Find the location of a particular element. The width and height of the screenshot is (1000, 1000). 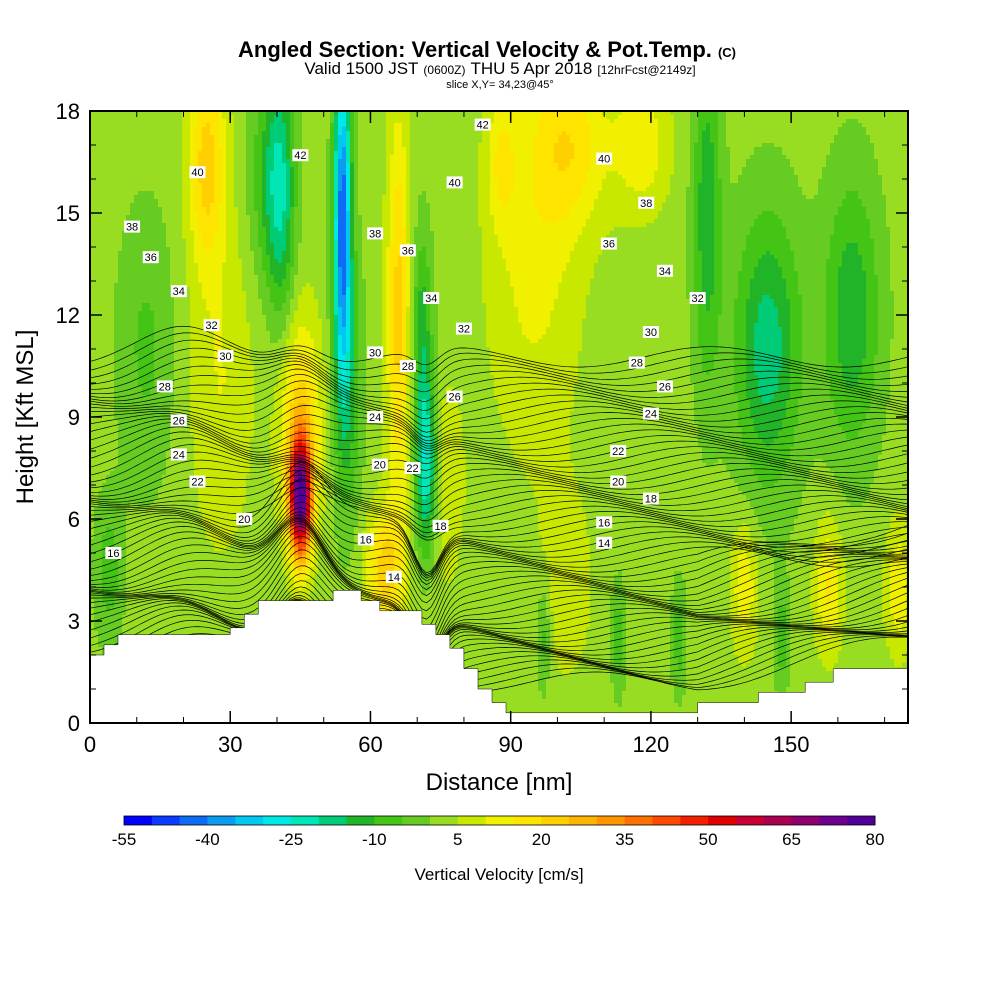

x-tick-label: 0 is located at coordinates (90, 744).